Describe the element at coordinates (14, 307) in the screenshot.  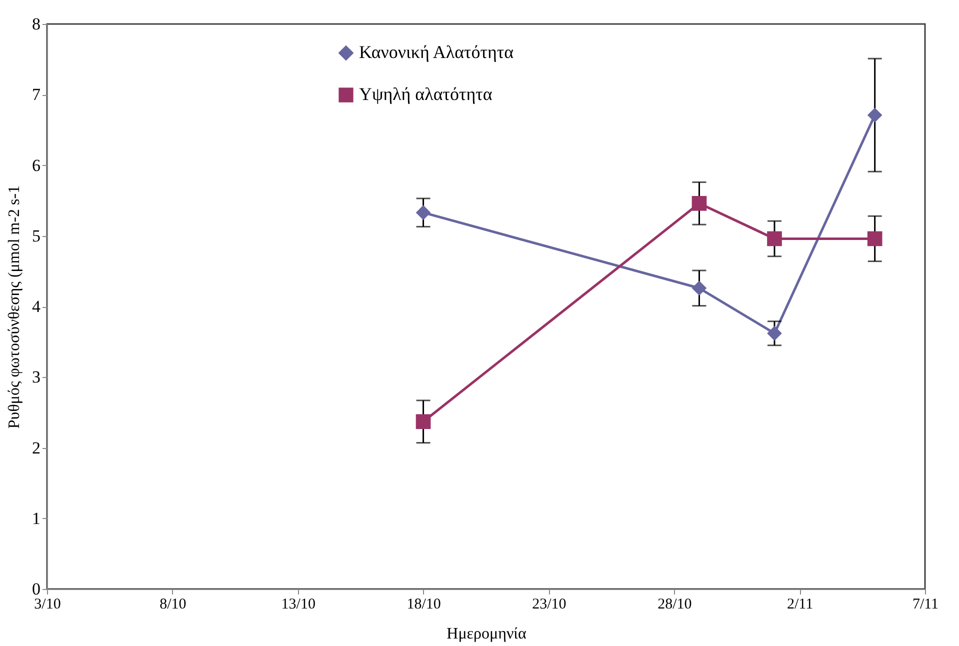
I see `y-axis-title: Ρυθμός φωτοσύνθεσης (μmol m-2 s-1` at that location.